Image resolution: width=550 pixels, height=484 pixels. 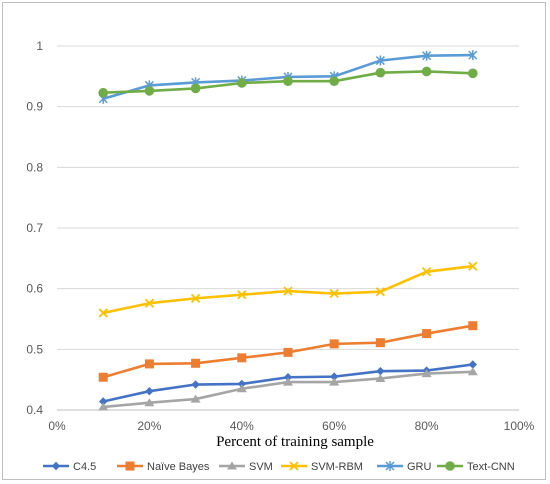 I want to click on series-text-cnn, so click(x=288, y=82).